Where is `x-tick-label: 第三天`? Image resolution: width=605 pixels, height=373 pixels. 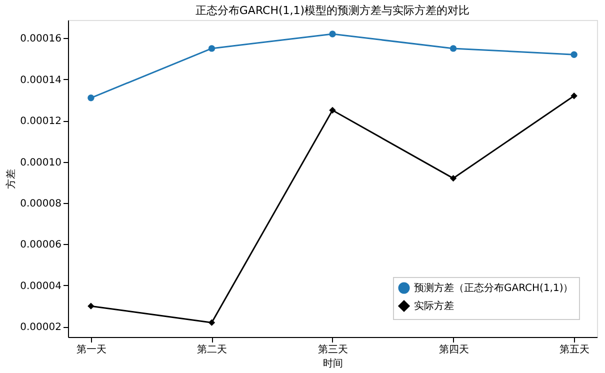
x-tick-label: 第三天 is located at coordinates (333, 350).